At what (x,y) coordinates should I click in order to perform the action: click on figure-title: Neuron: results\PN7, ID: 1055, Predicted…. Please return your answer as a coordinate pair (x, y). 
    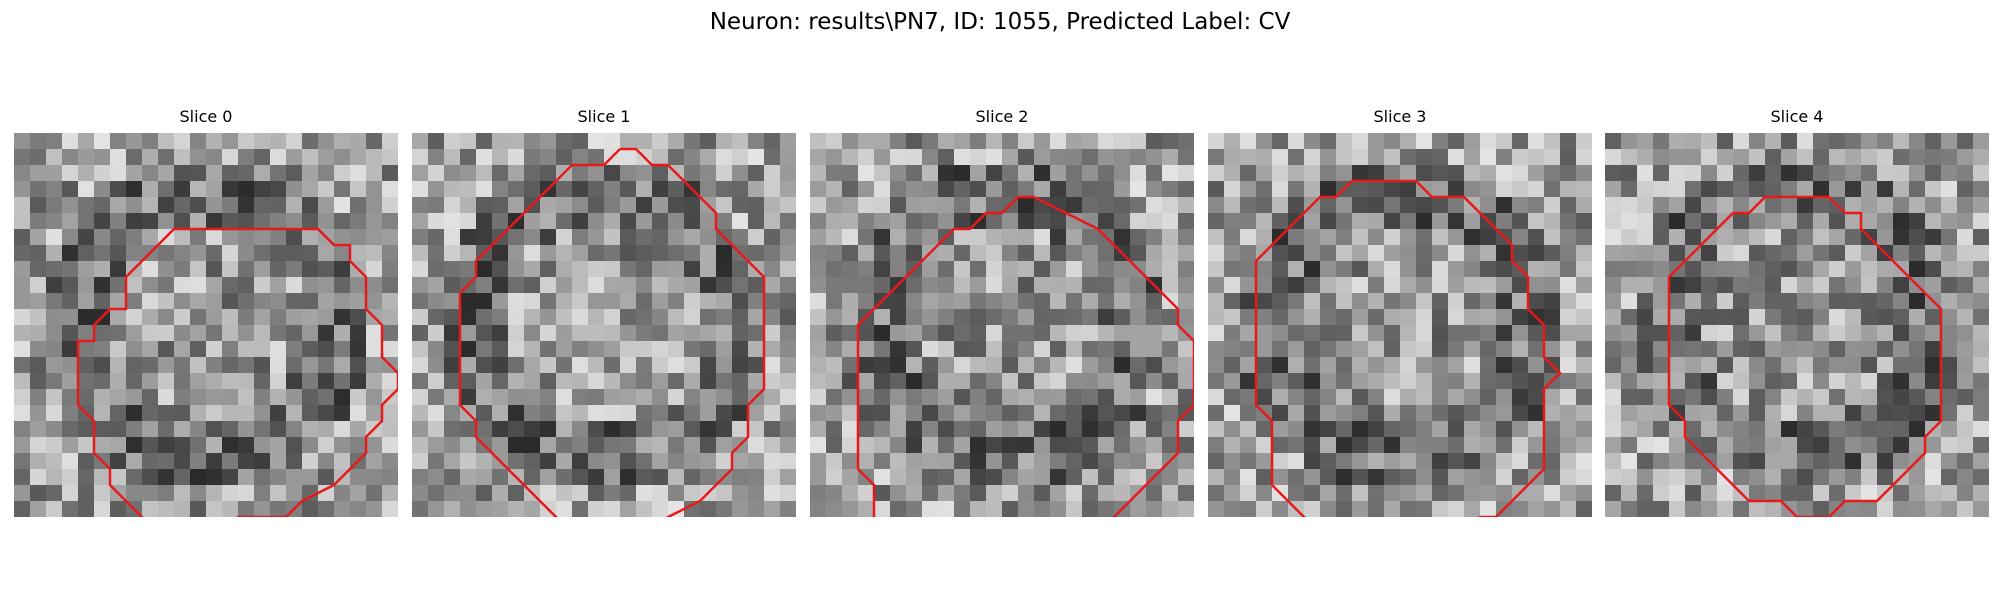
    Looking at the image, I should click on (1000, 22).